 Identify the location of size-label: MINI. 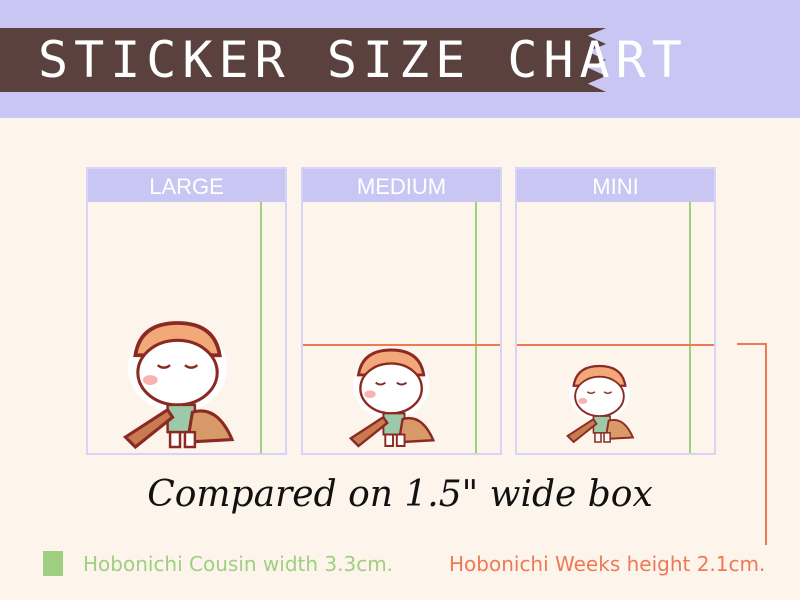
(615, 185).